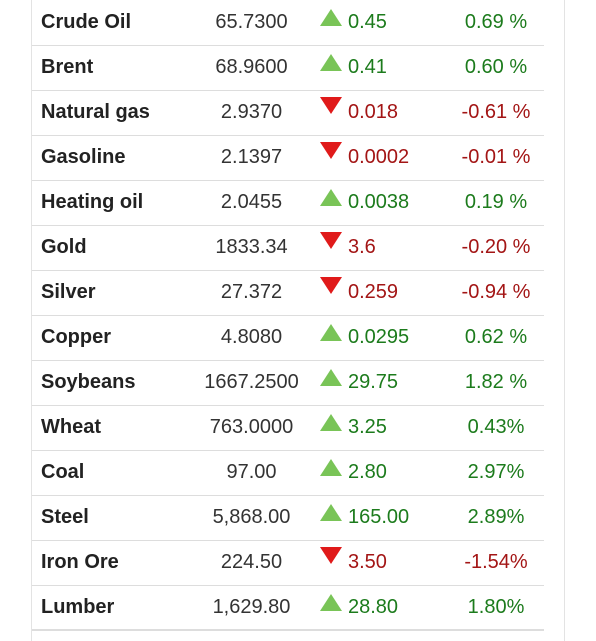 The image size is (596, 641). I want to click on commodity-price: 763.0000, so click(251, 428).